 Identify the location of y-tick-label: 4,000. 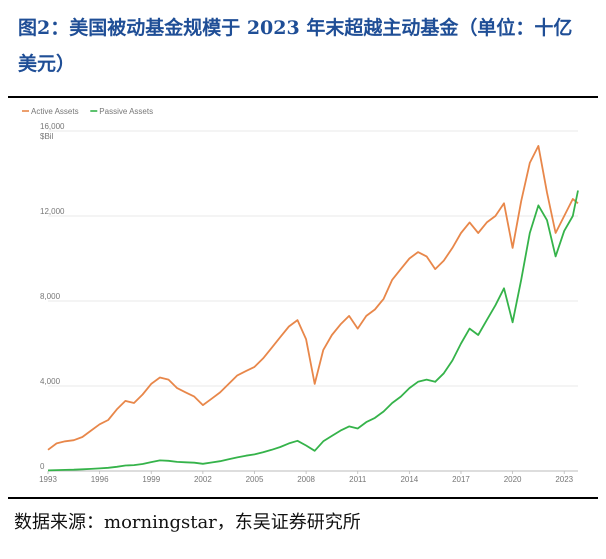
(50, 381).